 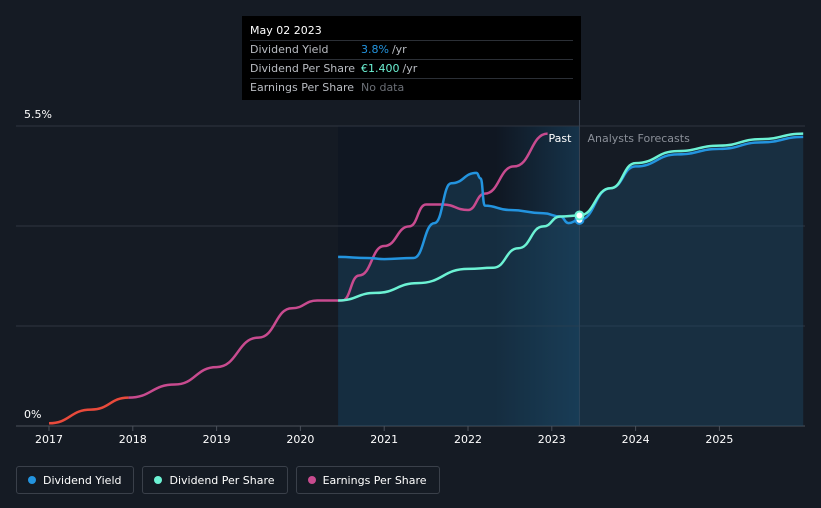 I want to click on tooltip-date: May 02 2023, so click(x=286, y=30).